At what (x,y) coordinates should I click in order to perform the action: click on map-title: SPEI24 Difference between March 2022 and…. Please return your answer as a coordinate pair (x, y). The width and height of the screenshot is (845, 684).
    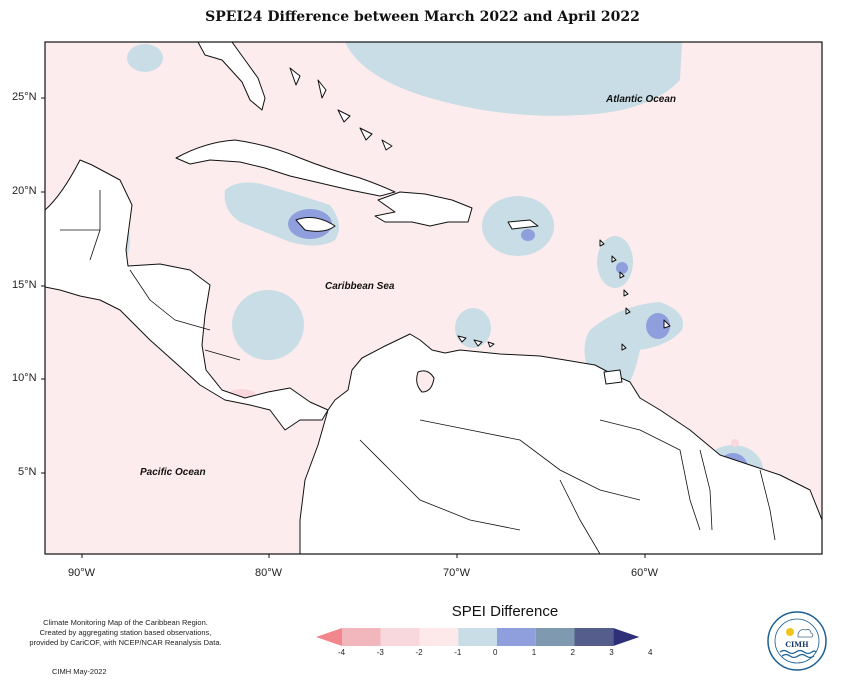
    Looking at the image, I should click on (422, 17).